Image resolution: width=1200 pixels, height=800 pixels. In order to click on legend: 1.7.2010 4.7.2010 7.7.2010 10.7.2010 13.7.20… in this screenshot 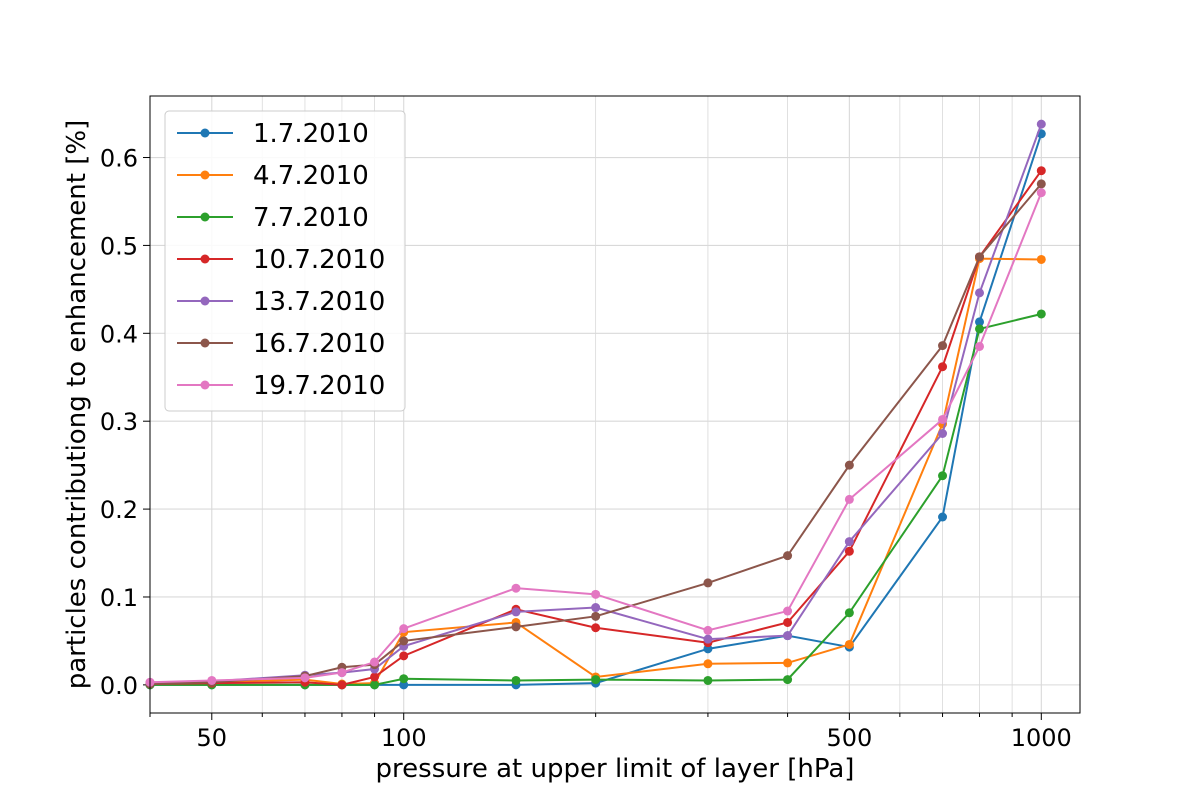, I will do `click(285, 261)`.